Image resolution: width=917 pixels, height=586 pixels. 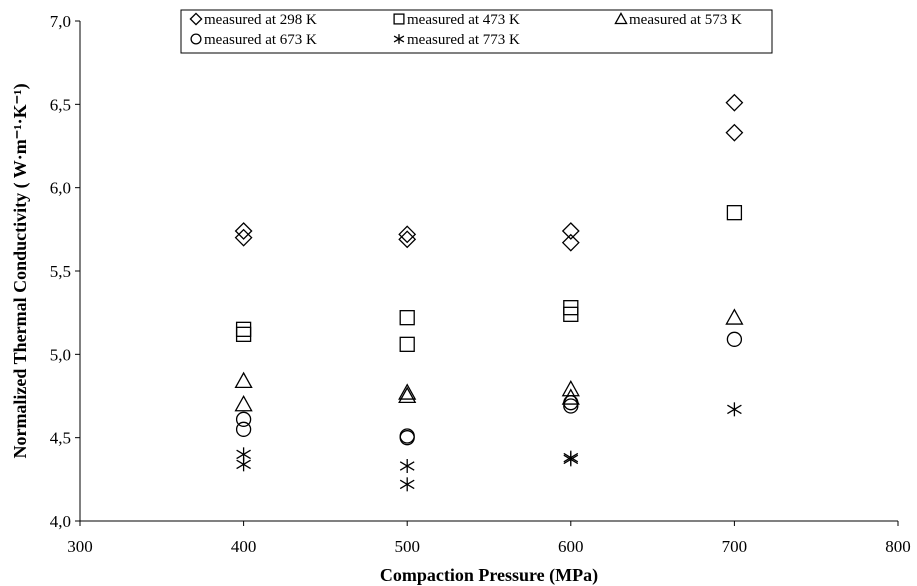 What do you see at coordinates (80, 546) in the screenshot?
I see `x-tick-label: 300` at bounding box center [80, 546].